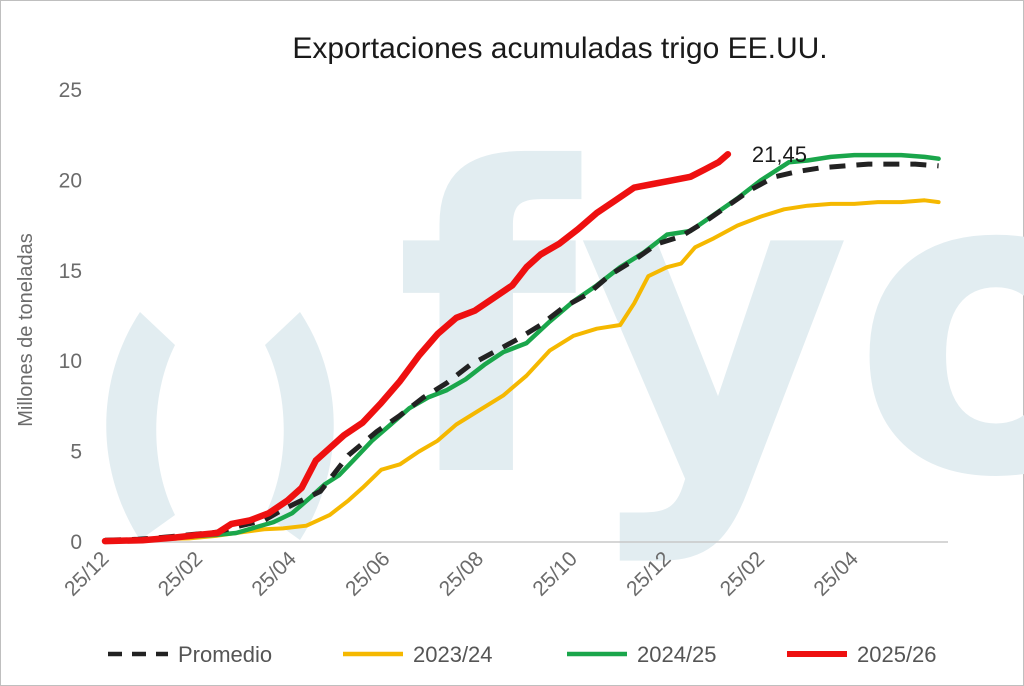 The height and width of the screenshot is (686, 1024). What do you see at coordinates (779, 154) in the screenshot?
I see `last-value-annotation: 21,45` at bounding box center [779, 154].